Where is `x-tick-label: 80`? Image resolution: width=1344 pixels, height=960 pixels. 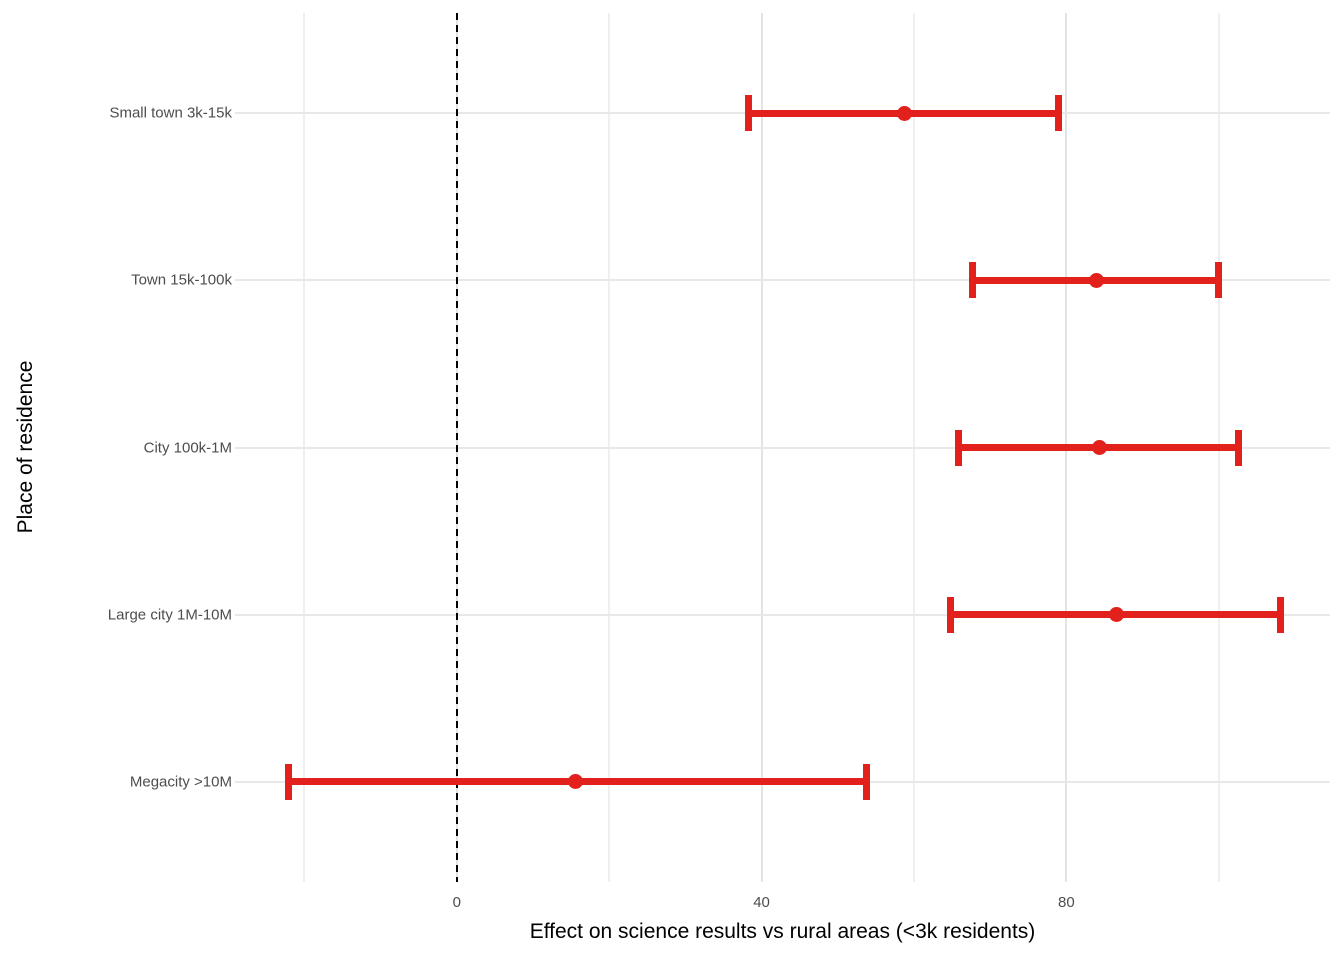 x-tick-label: 80 is located at coordinates (1066, 902).